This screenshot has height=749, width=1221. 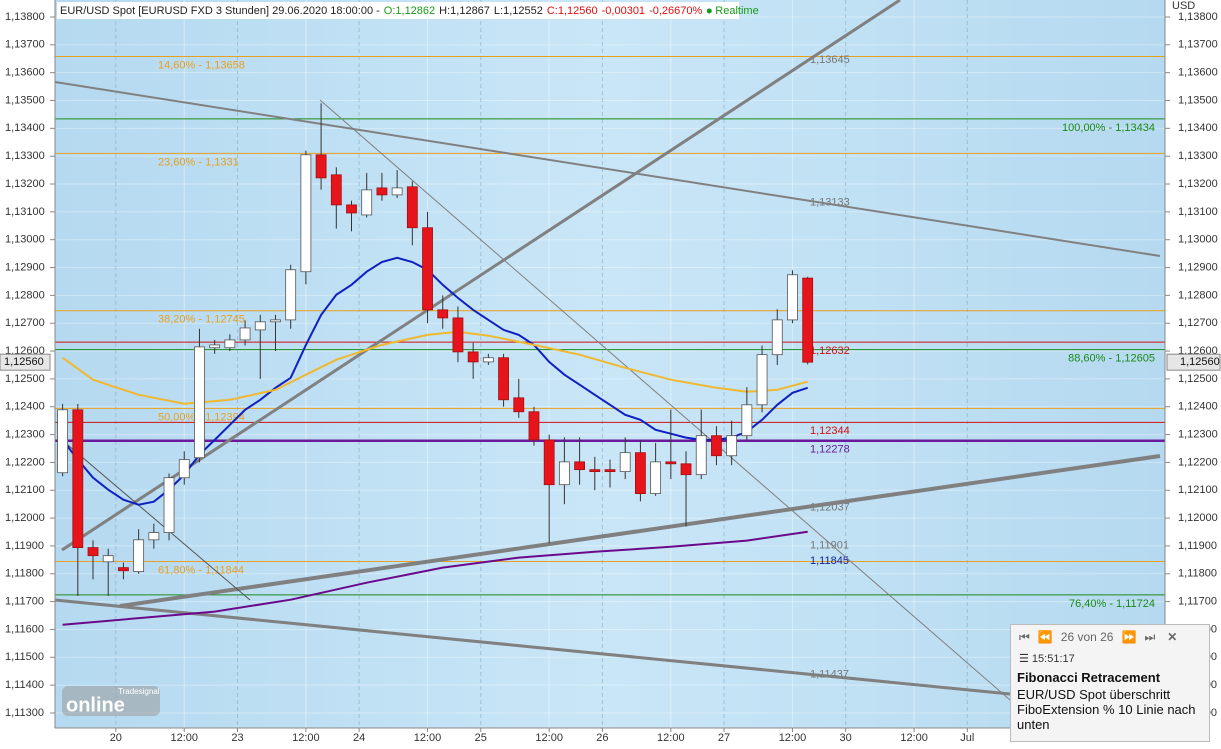 I want to click on prev-button: ⏪, so click(x=1045, y=637).